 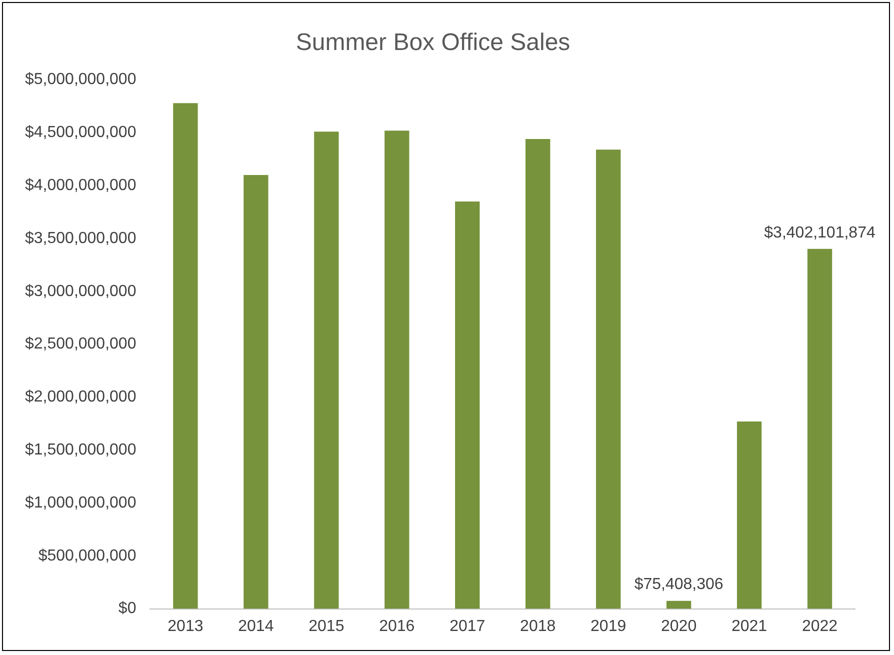 I want to click on x-tick-label: 2015, so click(x=326, y=626).